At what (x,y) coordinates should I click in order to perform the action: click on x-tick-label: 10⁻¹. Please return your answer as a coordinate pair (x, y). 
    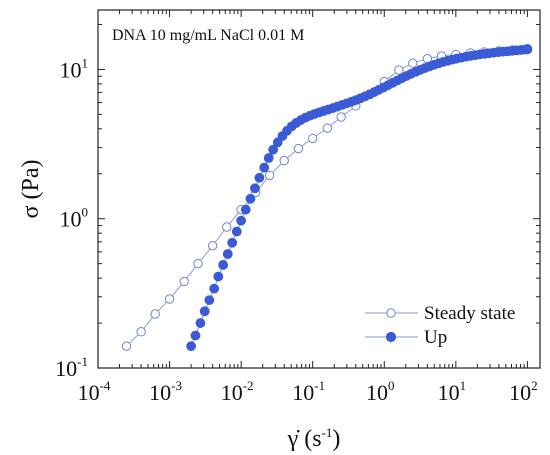
    Looking at the image, I should click on (308, 391).